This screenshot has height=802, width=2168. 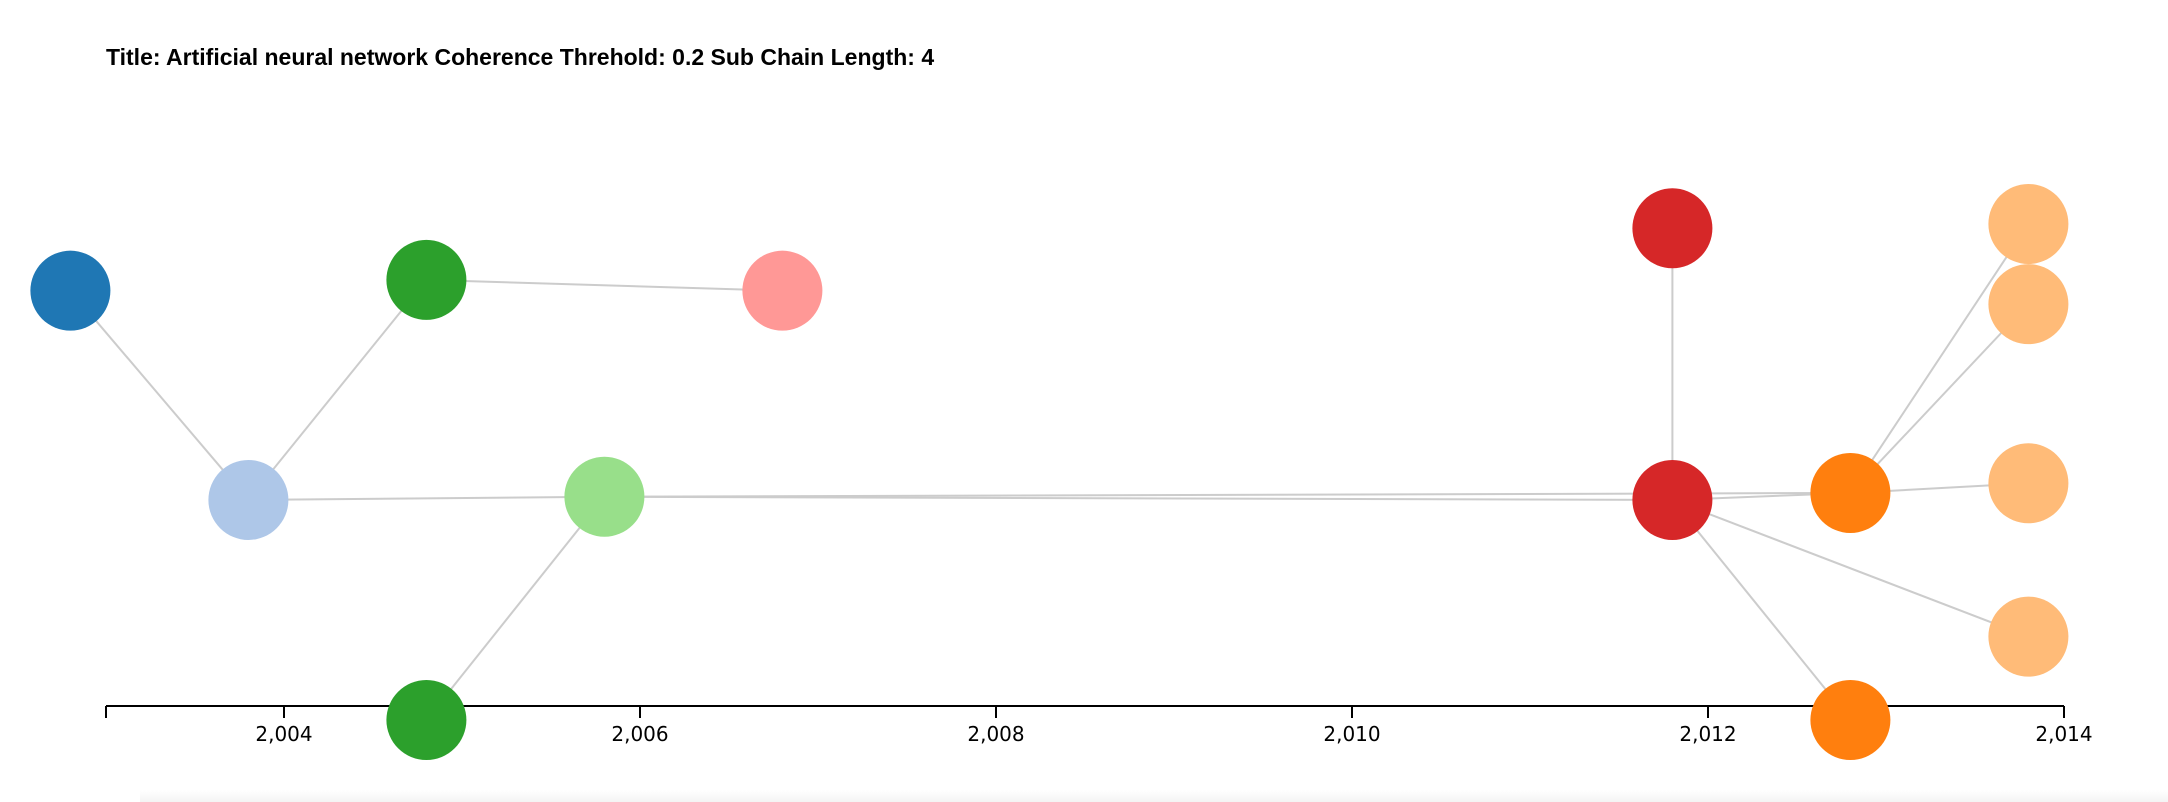 What do you see at coordinates (995, 734) in the screenshot?
I see `x-tick-label: 2,008` at bounding box center [995, 734].